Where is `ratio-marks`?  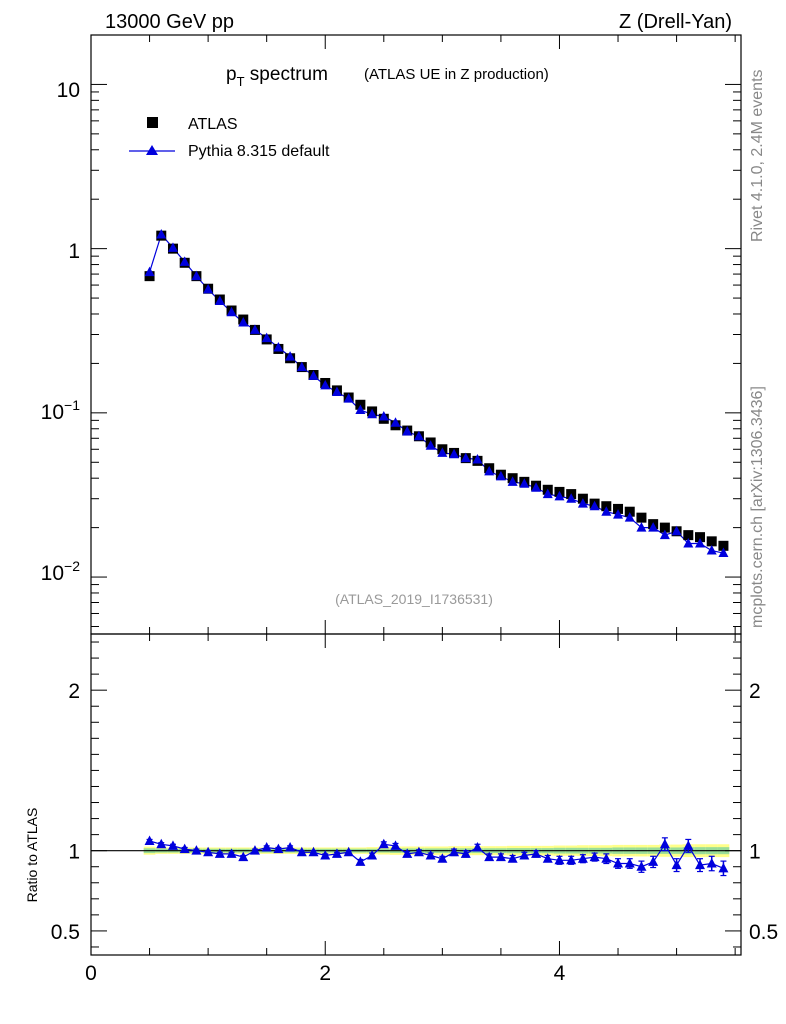
ratio-marks is located at coordinates (416, 856).